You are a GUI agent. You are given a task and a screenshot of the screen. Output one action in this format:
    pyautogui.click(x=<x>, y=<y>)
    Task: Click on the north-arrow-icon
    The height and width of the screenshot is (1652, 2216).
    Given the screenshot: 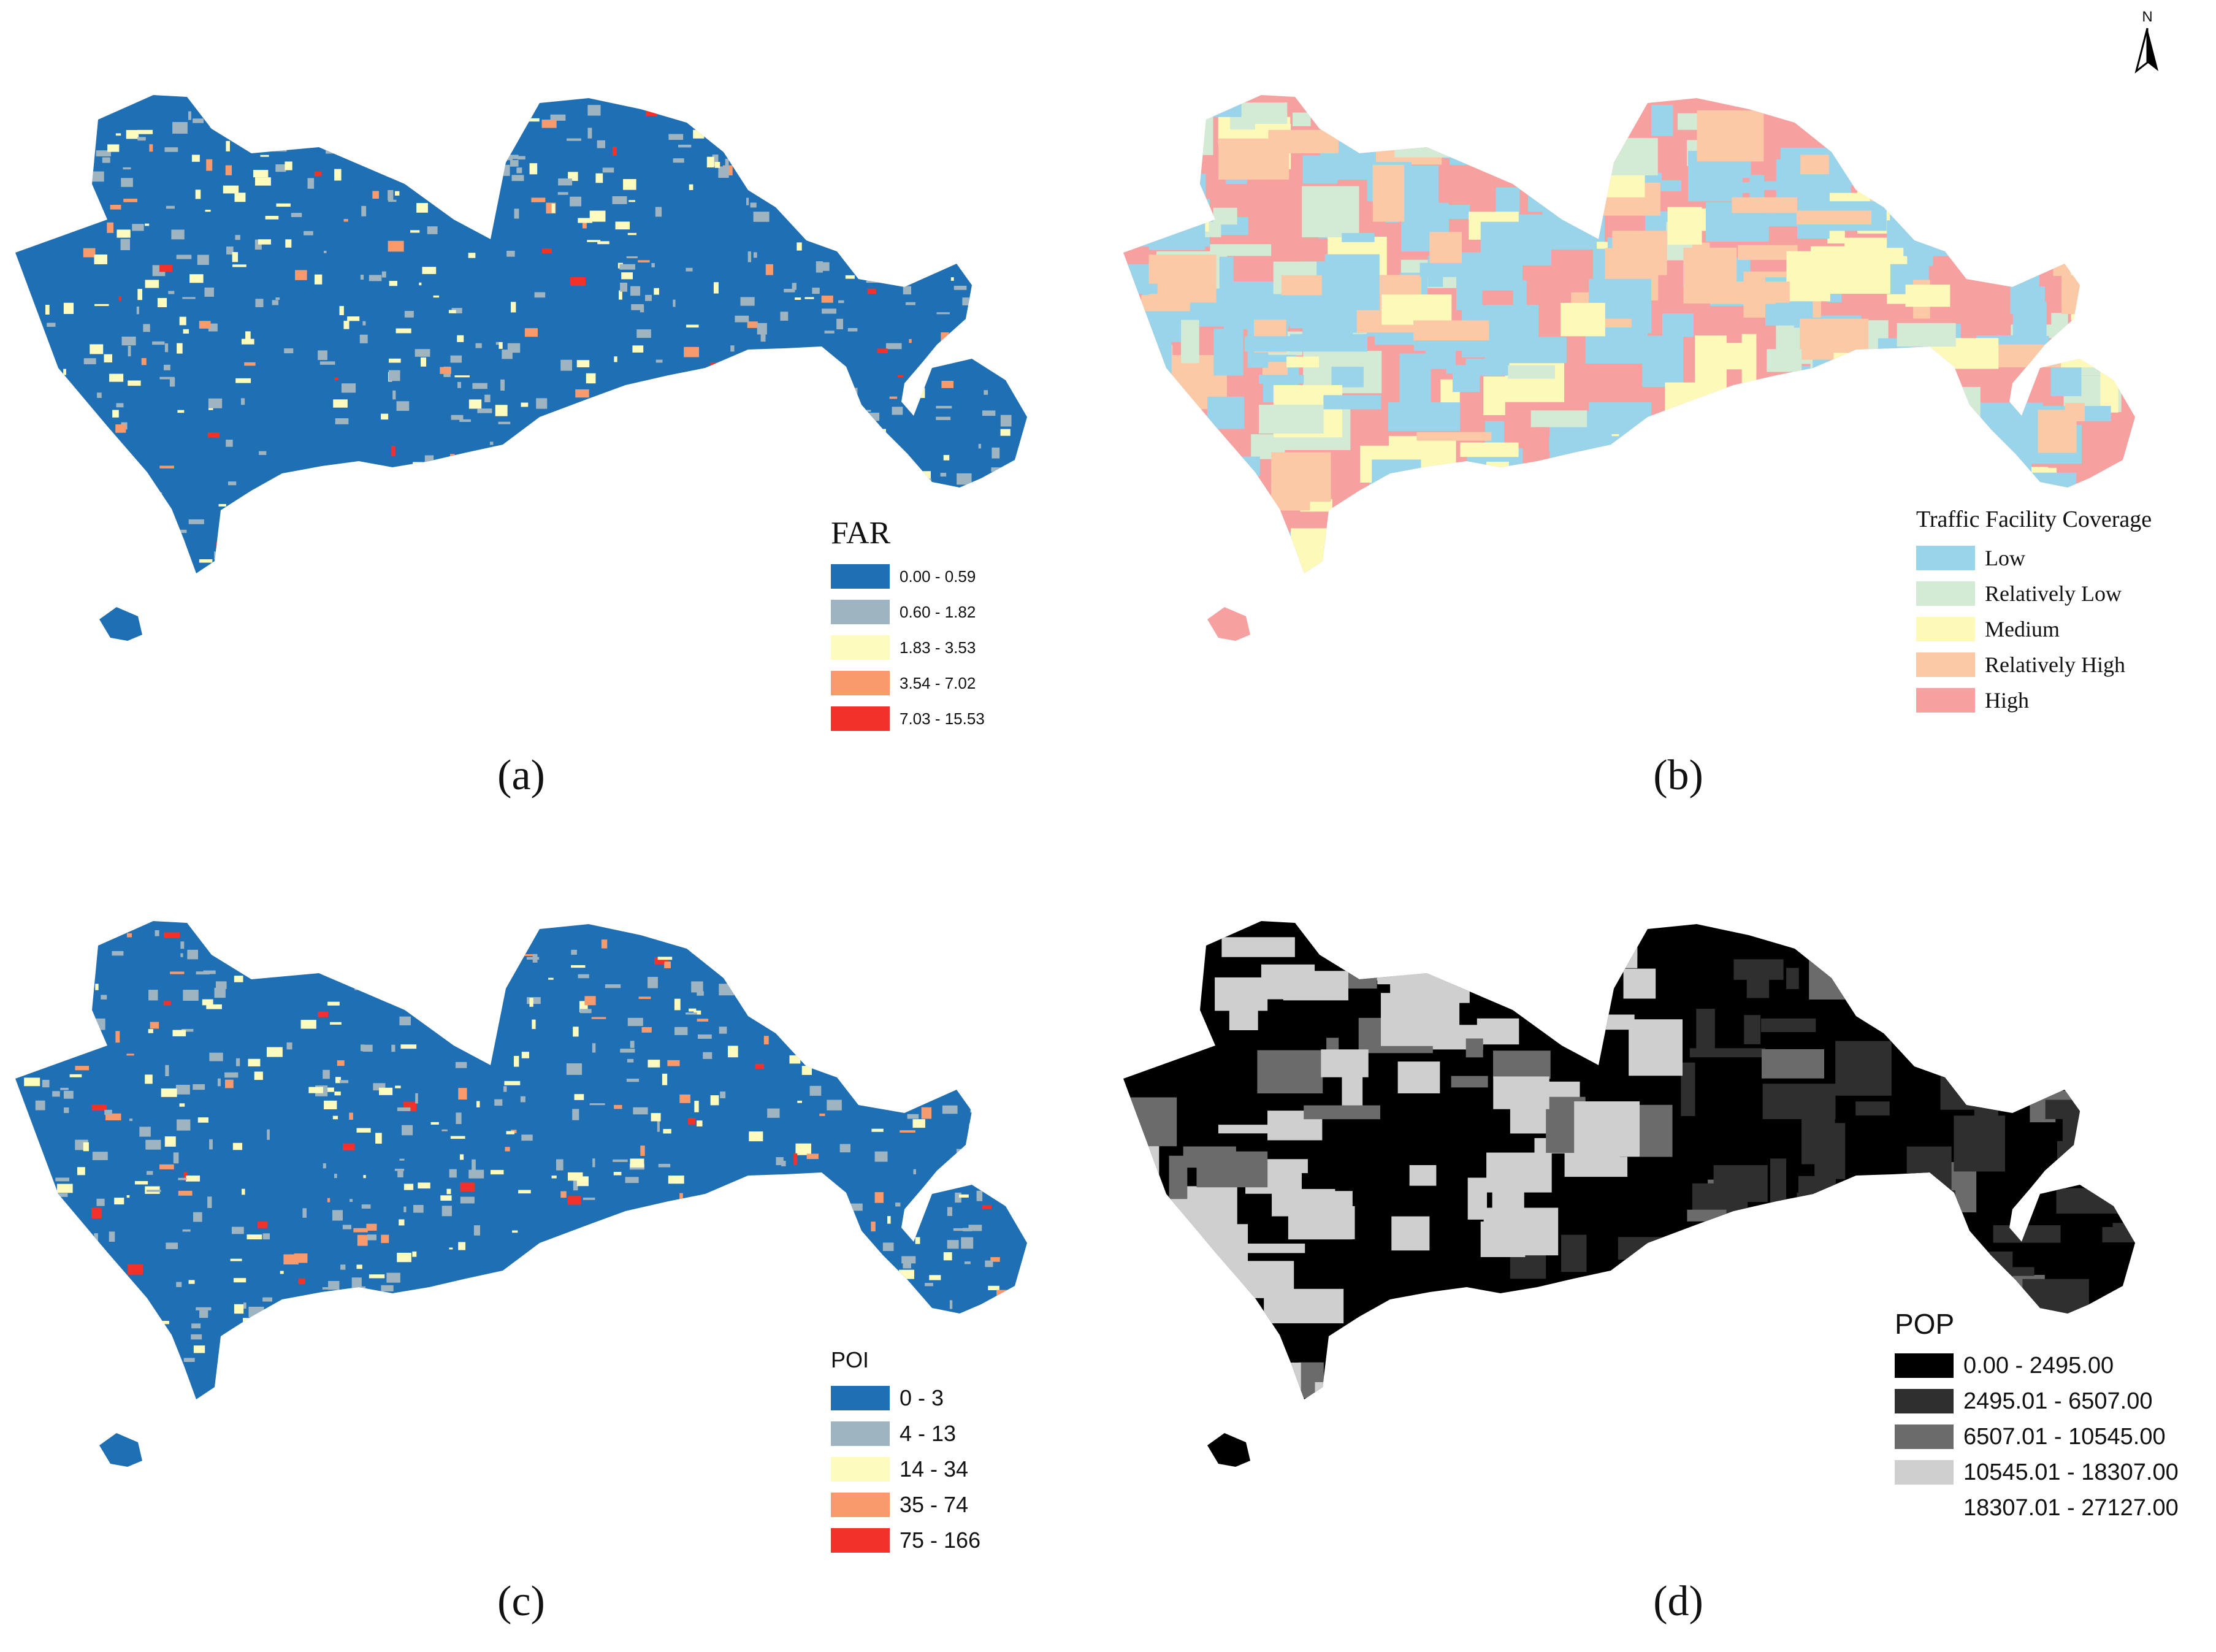 What is the action you would take?
    pyautogui.click(x=2146, y=51)
    